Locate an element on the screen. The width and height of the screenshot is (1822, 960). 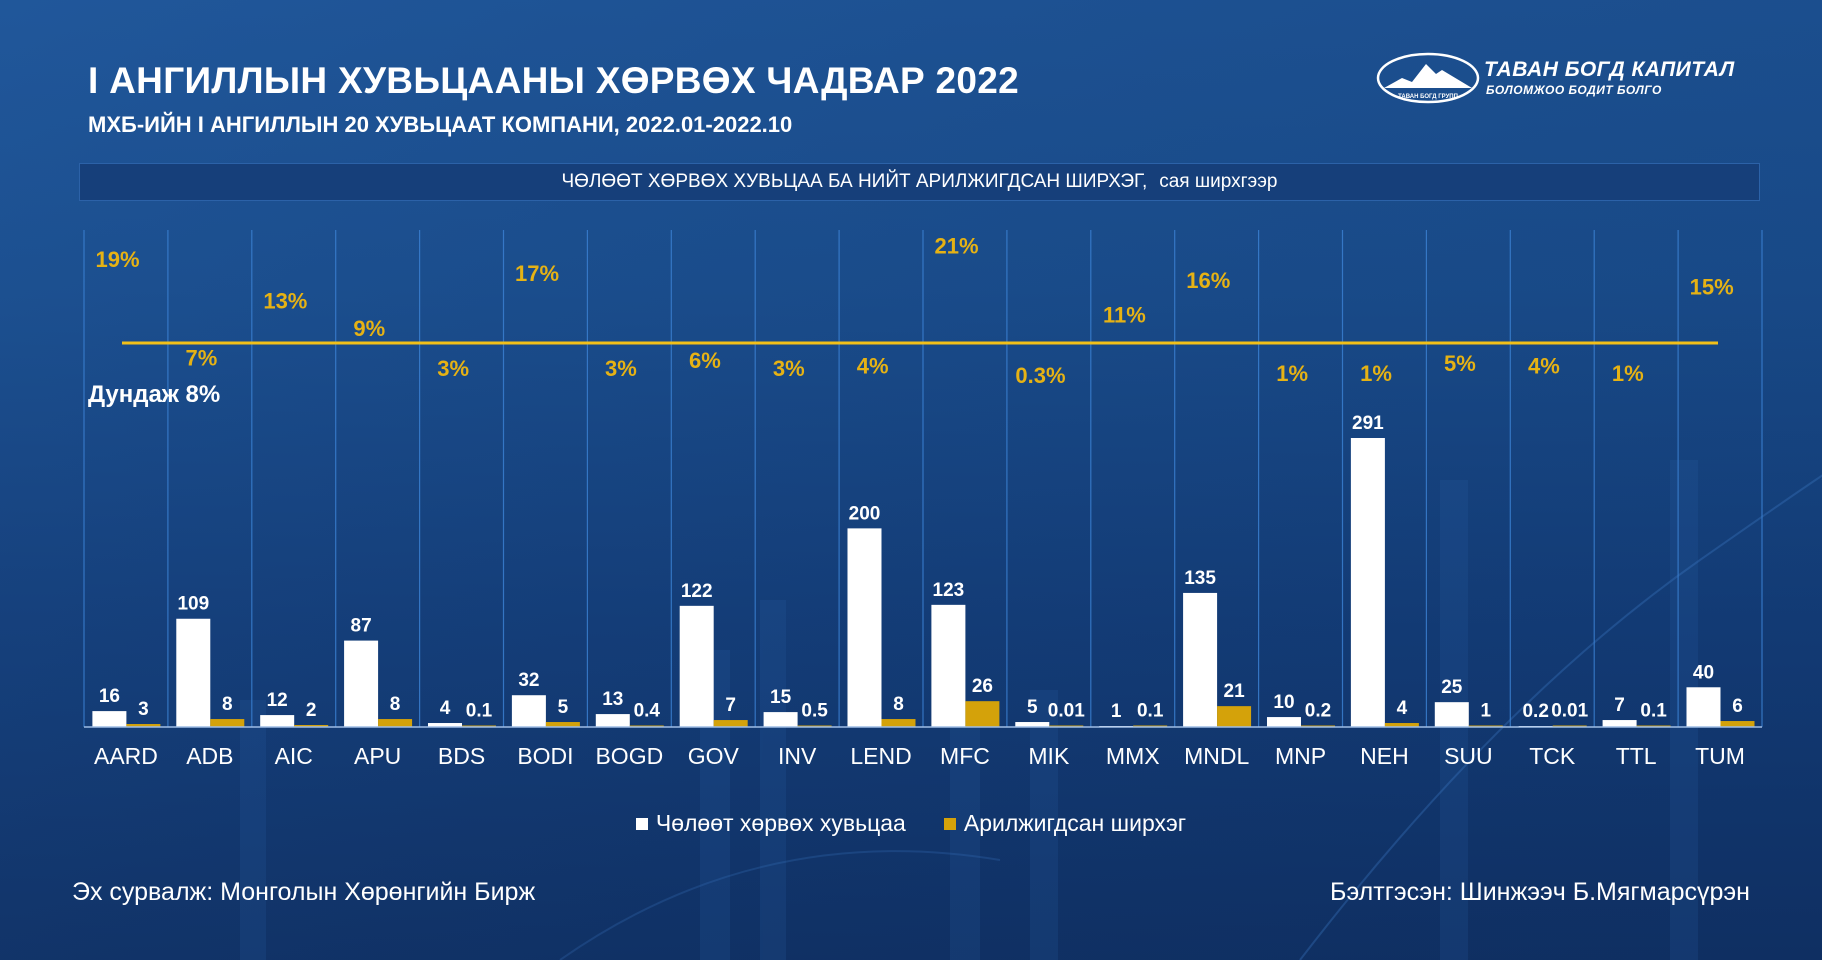
value-label-free-float: 10 is located at coordinates (1283, 702).